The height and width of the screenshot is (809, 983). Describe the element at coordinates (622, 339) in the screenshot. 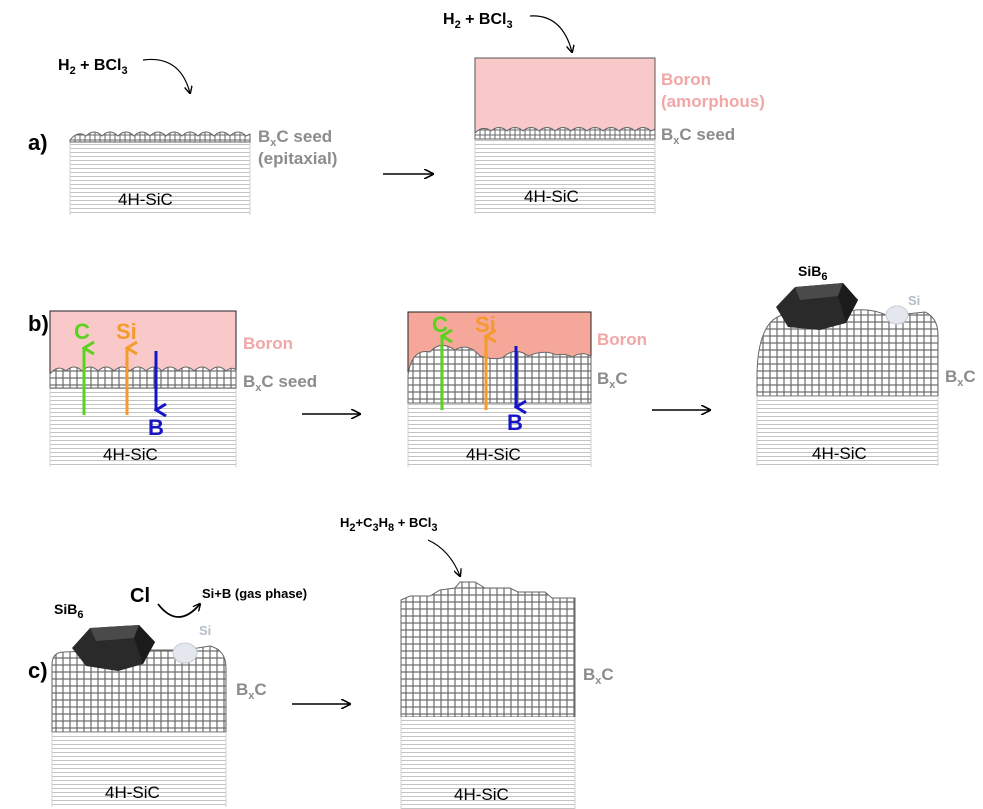

I see `boron-label-b2: Boron` at that location.